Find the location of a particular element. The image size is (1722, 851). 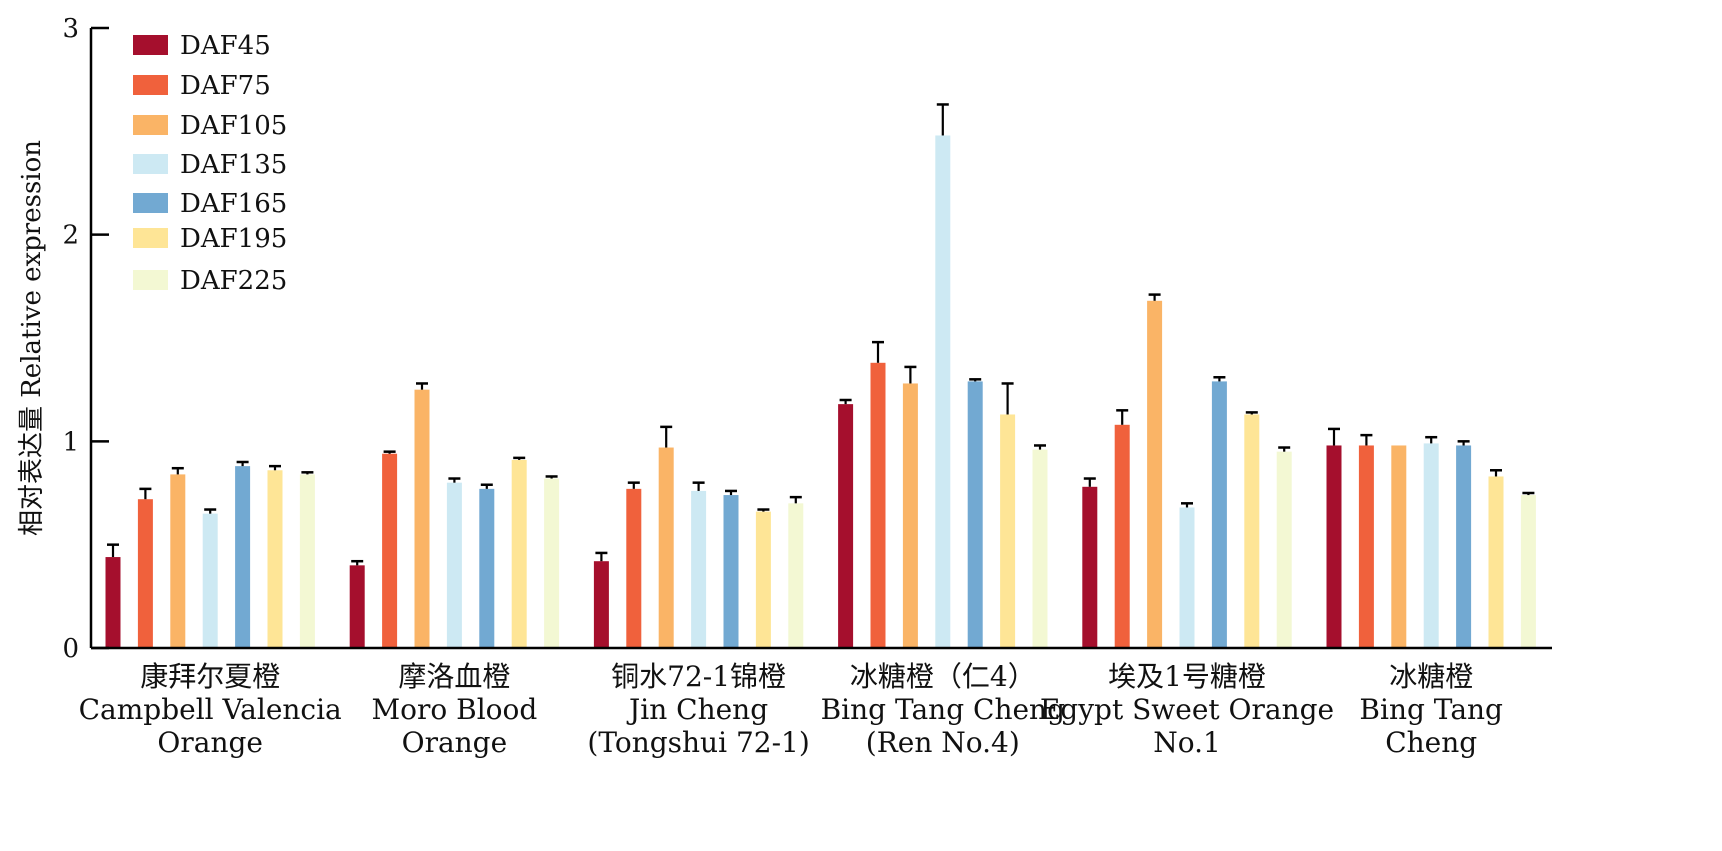

x-category-label-en: Moro Blood is located at coordinates (454, 709).